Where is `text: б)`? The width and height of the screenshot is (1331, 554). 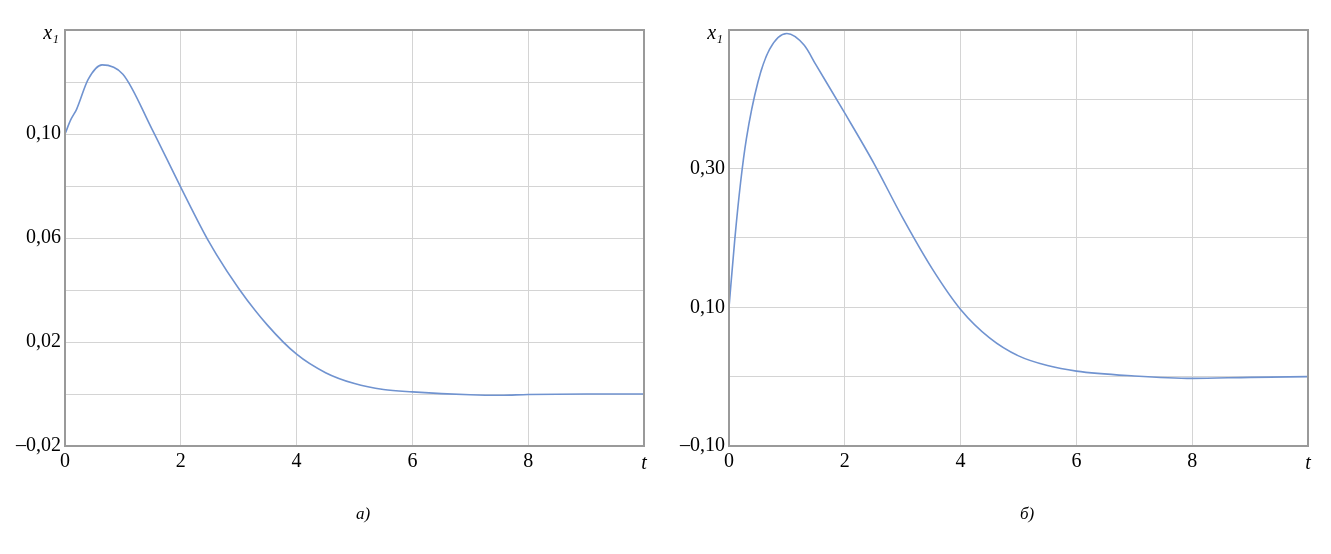 text: б) is located at coordinates (1027, 514).